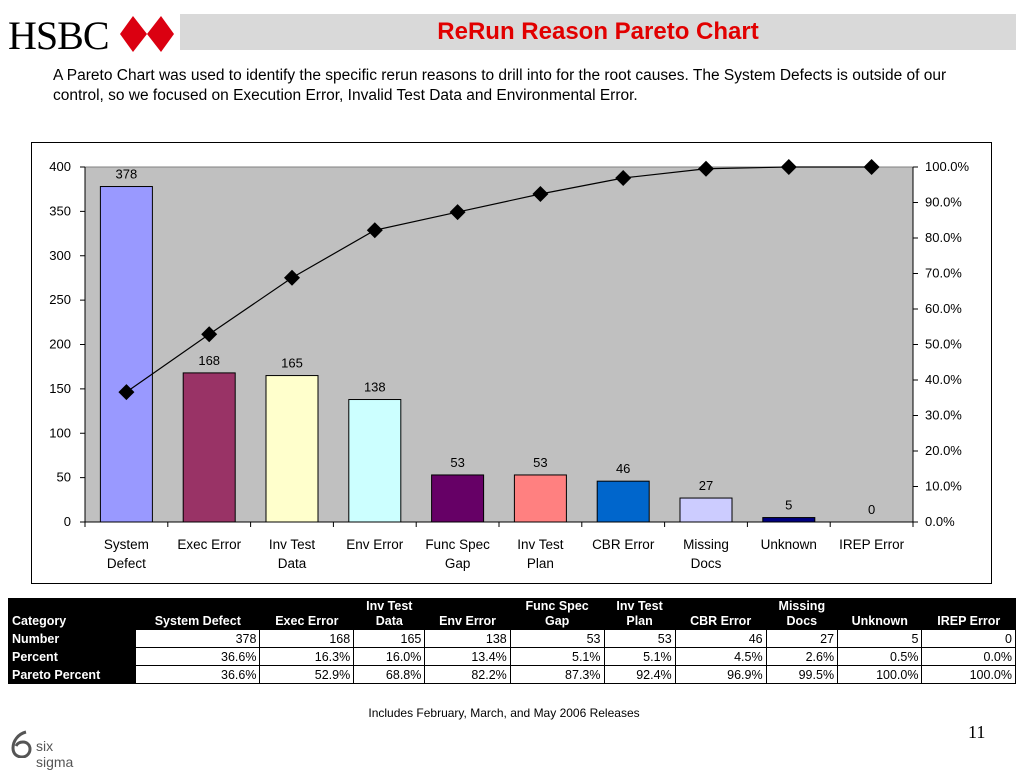  Describe the element at coordinates (72, 674) in the screenshot. I see `table-row-header: Pareto Percent` at that location.